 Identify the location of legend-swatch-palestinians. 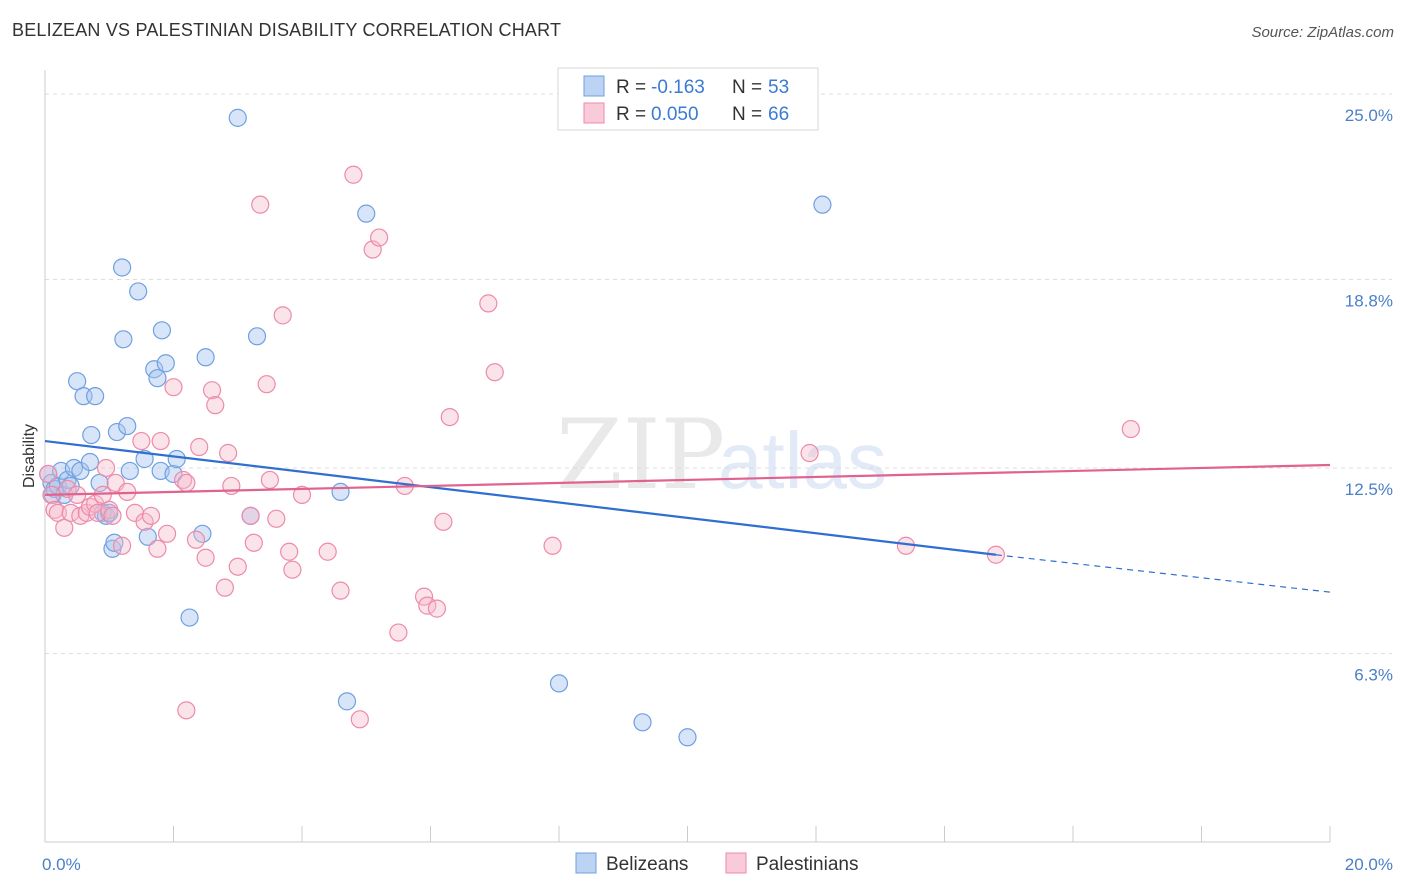
(594, 113).